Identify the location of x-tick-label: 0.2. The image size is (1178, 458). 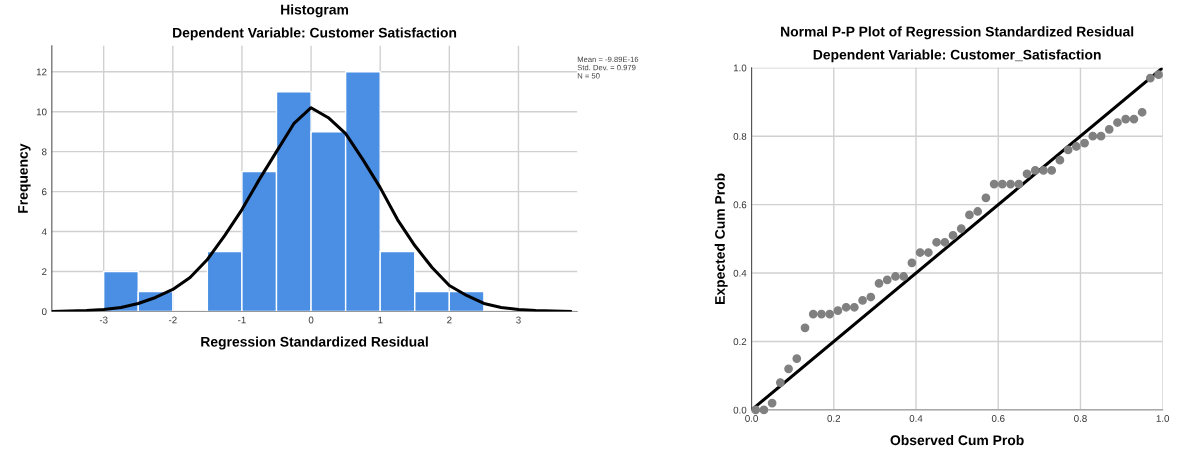
(834, 418).